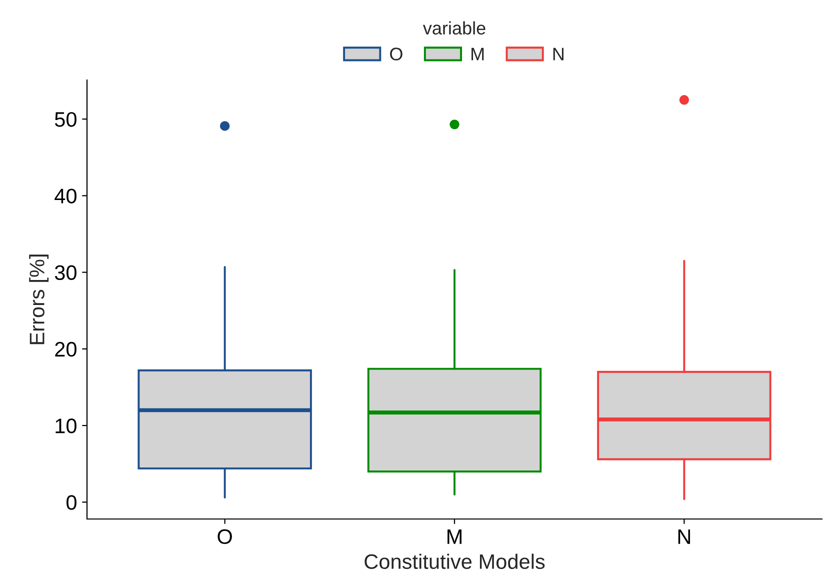  Describe the element at coordinates (65, 119) in the screenshot. I see `y-tick-label: 50` at that location.